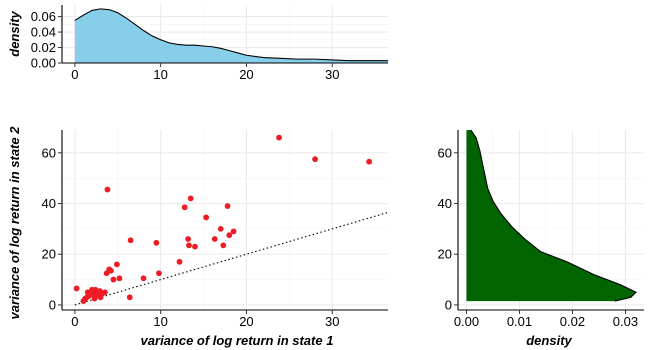  I want to click on scatter-x-tick-label: 30, so click(332, 321).